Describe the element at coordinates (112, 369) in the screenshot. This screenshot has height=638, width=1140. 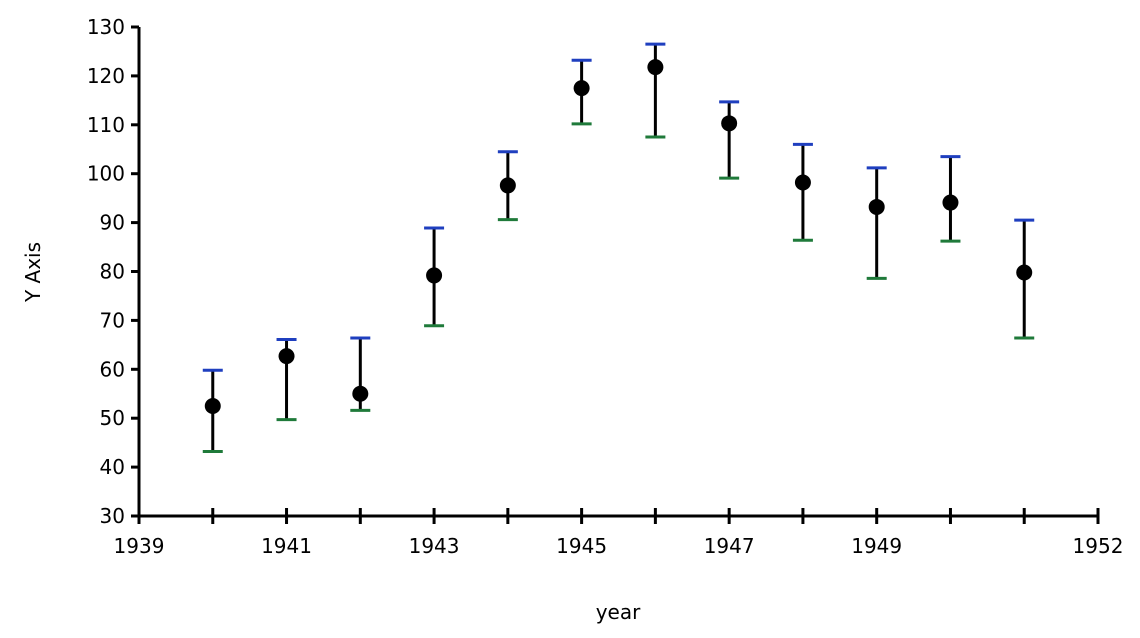
I see `y-tick-label: 60` at that location.